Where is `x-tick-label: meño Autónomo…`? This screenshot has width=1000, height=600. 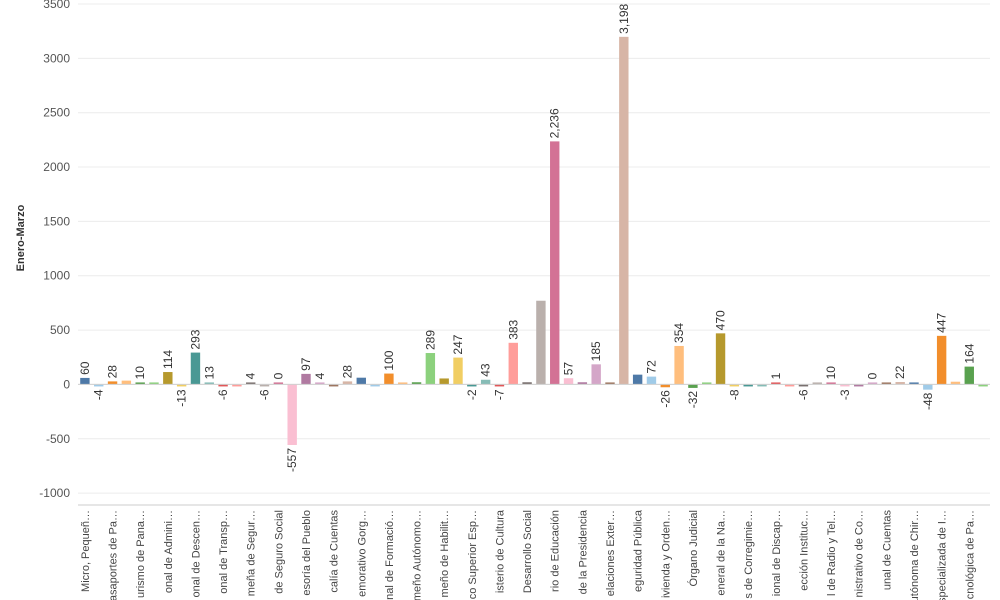 x-tick-label: meño Autónomo… is located at coordinates (418, 555).